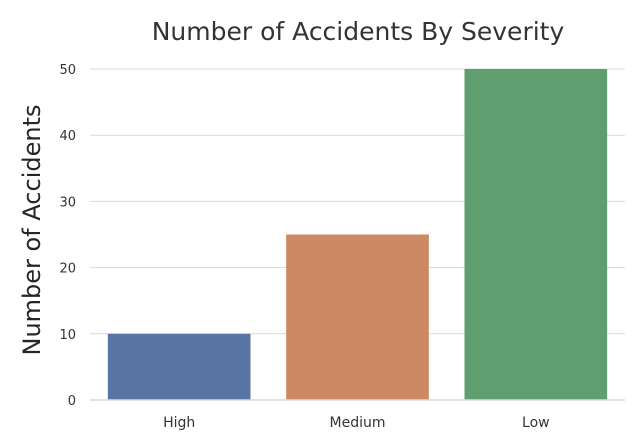 Image resolution: width=642 pixels, height=442 pixels. What do you see at coordinates (72, 401) in the screenshot?
I see `y-tick-label-0: 0` at bounding box center [72, 401].